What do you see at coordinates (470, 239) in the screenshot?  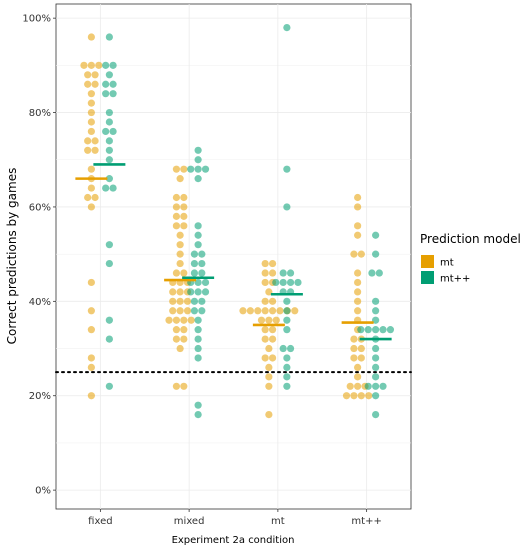 I see `legend-title: Prediction model` at bounding box center [470, 239].